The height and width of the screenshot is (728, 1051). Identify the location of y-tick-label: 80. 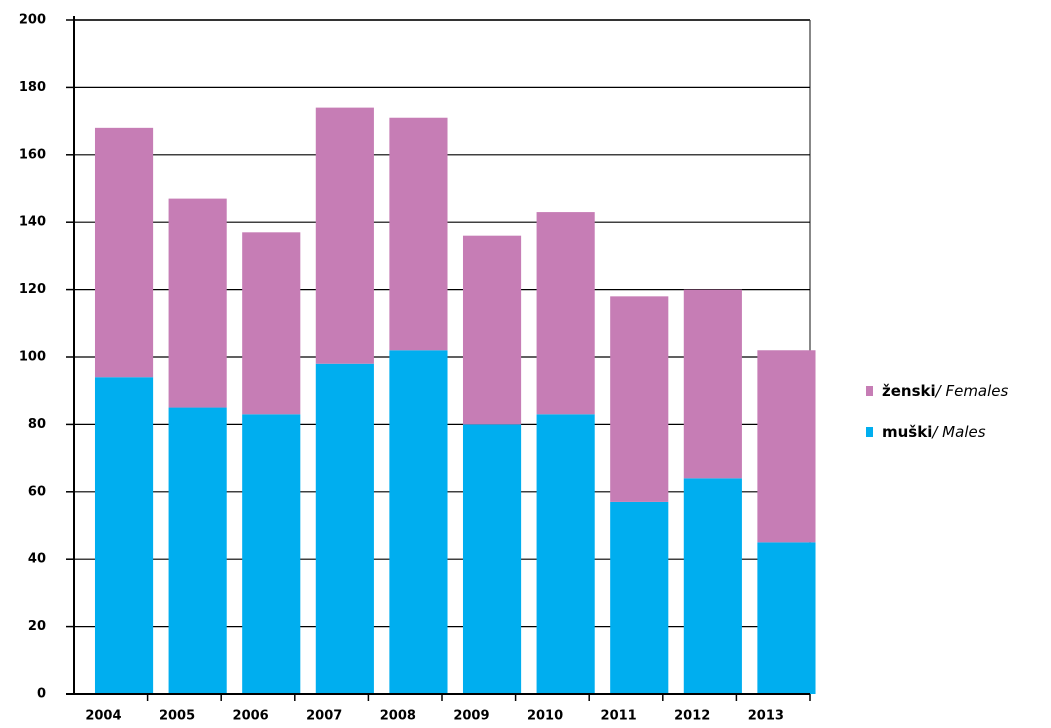
(37, 424).